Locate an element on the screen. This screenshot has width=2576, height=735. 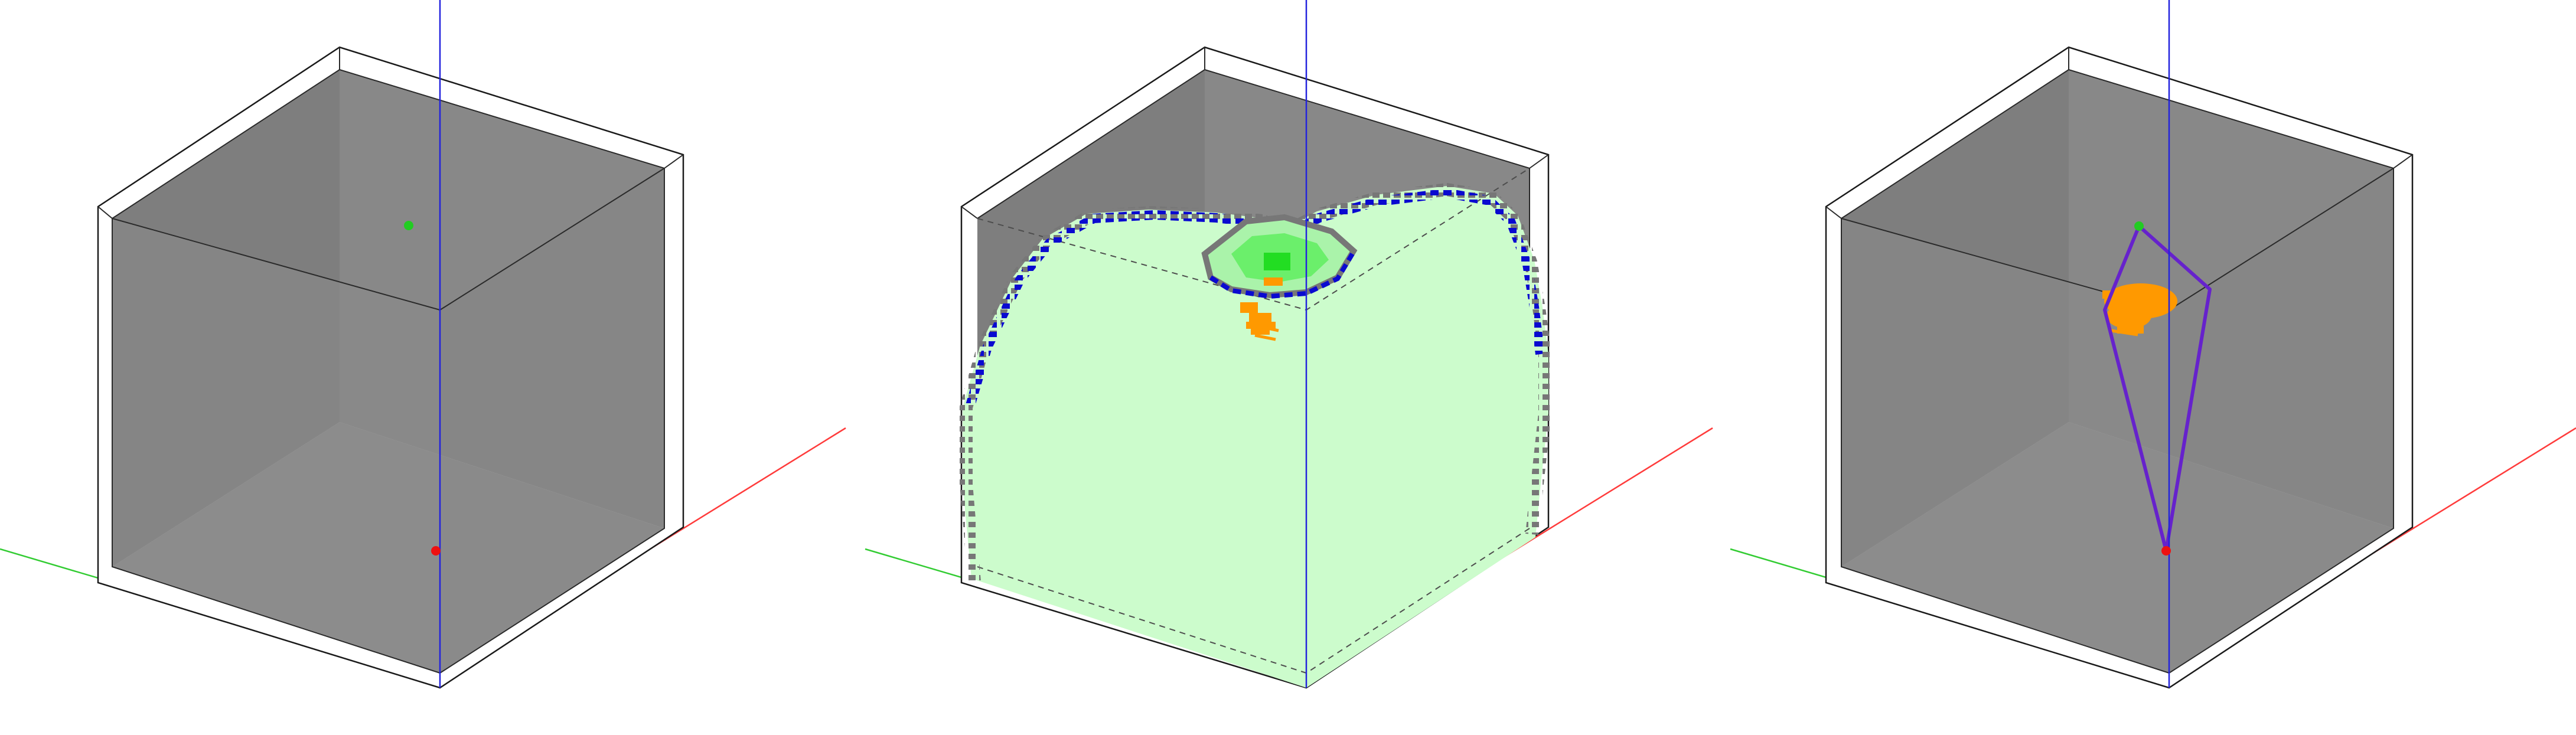
start-region-core is located at coordinates (1277, 261).